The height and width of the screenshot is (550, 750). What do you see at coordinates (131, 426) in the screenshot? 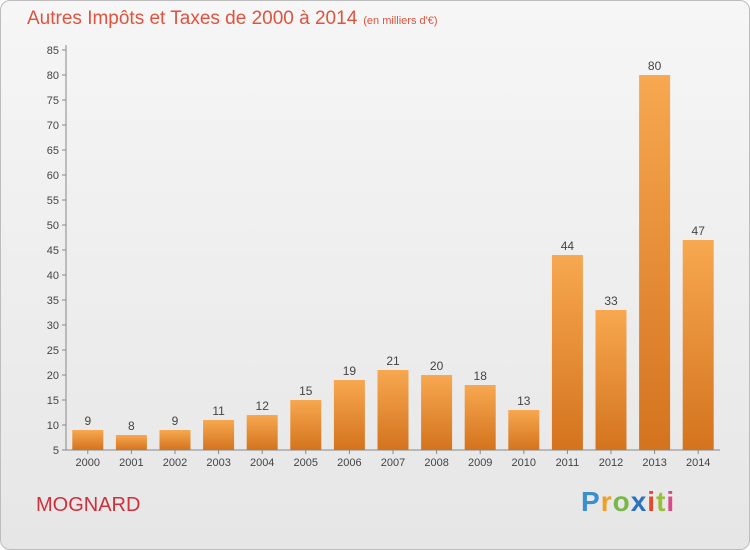
I see `value-label-2001: 8` at bounding box center [131, 426].